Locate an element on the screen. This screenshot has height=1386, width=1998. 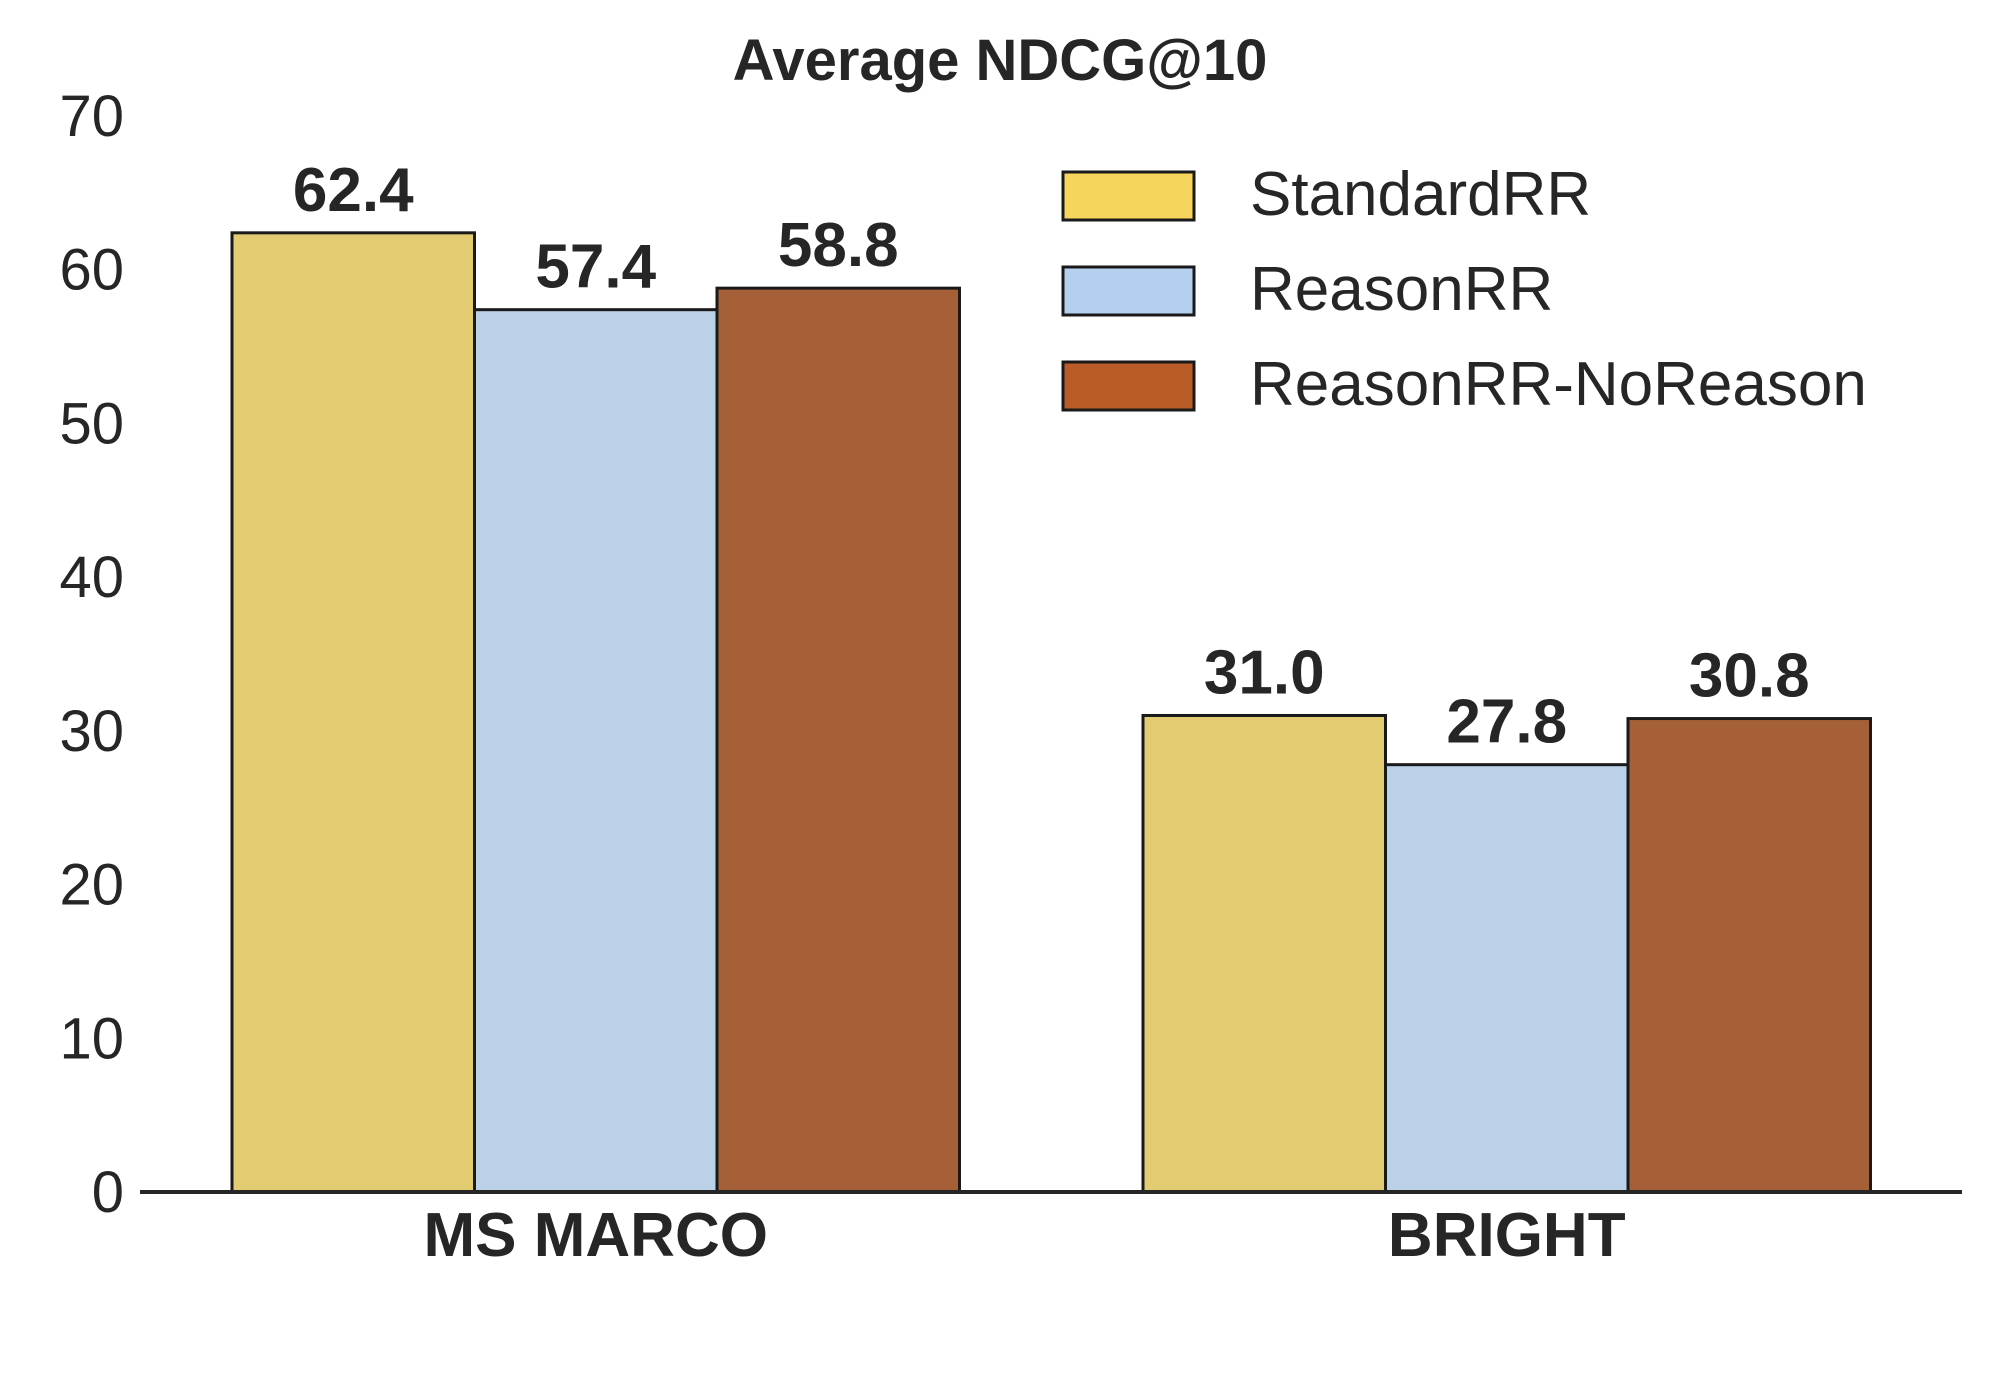
x-tick-label: MS MARCO is located at coordinates (596, 1235).